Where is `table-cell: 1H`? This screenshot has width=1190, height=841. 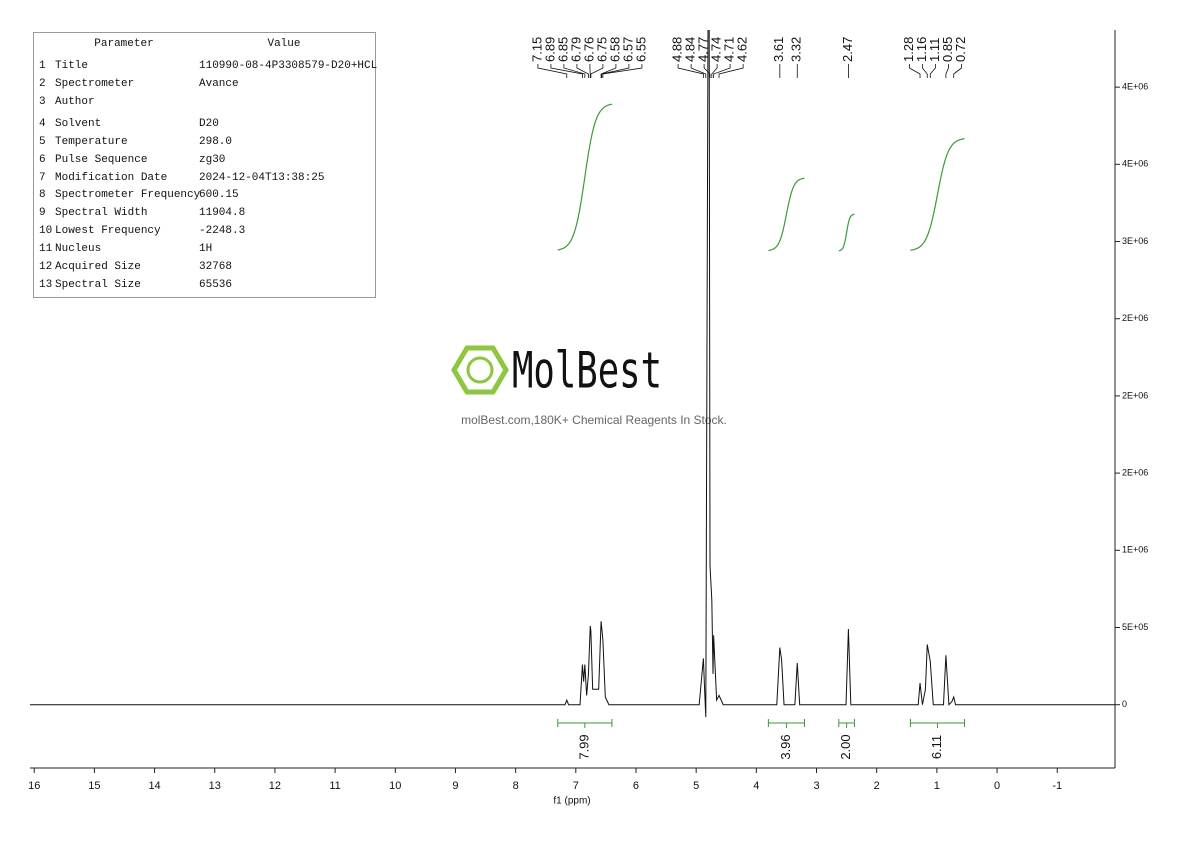 table-cell: 1H is located at coordinates (205, 249).